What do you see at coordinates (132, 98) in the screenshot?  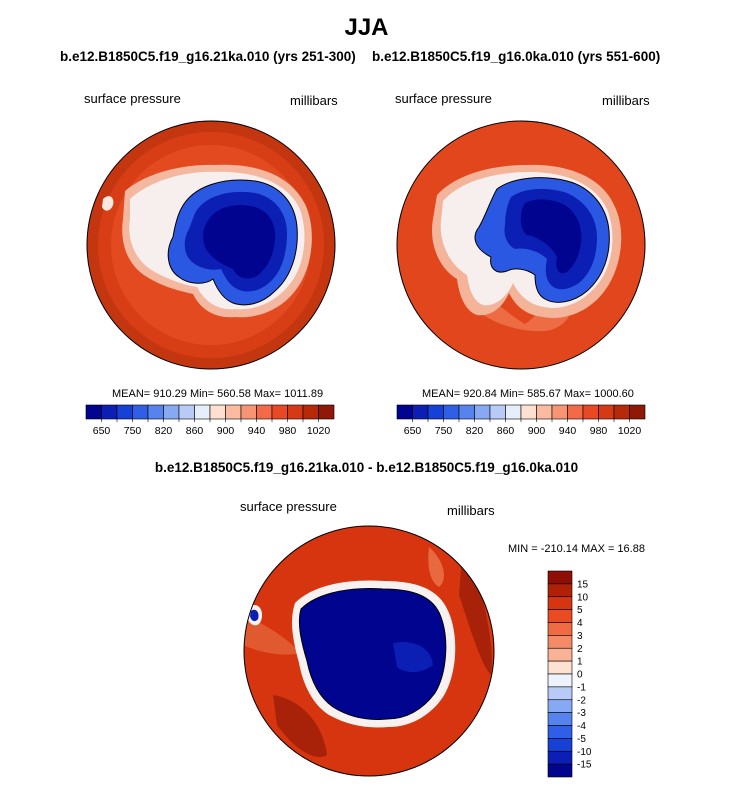 I see `panel-1-variable-label: surface pressure` at bounding box center [132, 98].